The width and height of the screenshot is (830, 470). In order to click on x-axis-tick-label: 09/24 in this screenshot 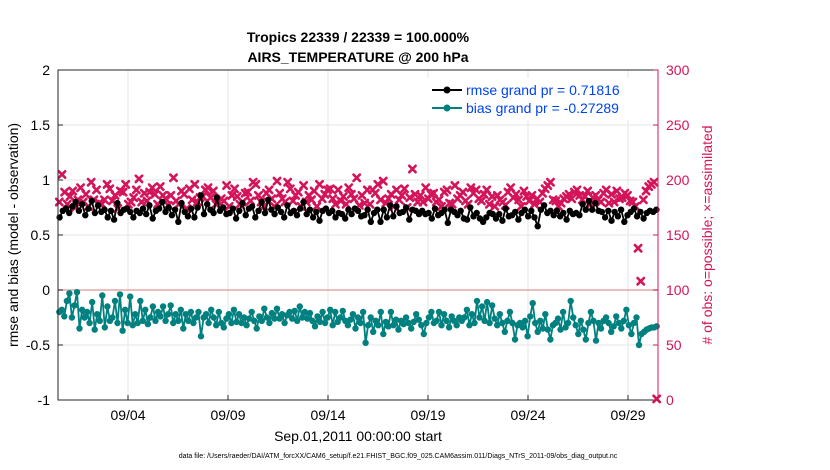, I will do `click(527, 415)`.